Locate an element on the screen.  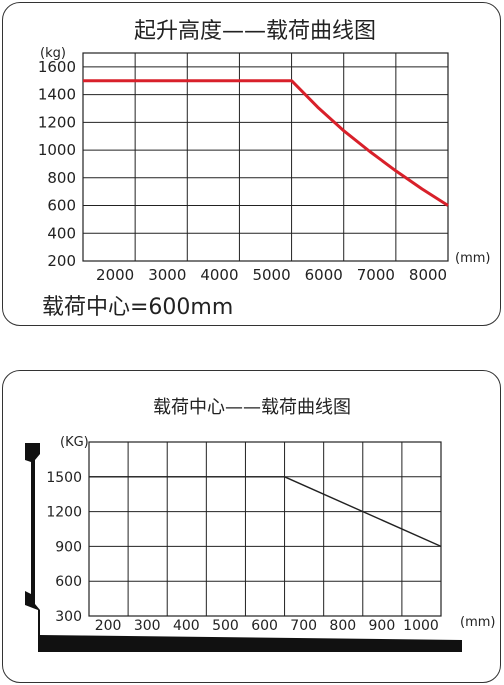
c1-y-tick-label: 200 is located at coordinates (61, 261).